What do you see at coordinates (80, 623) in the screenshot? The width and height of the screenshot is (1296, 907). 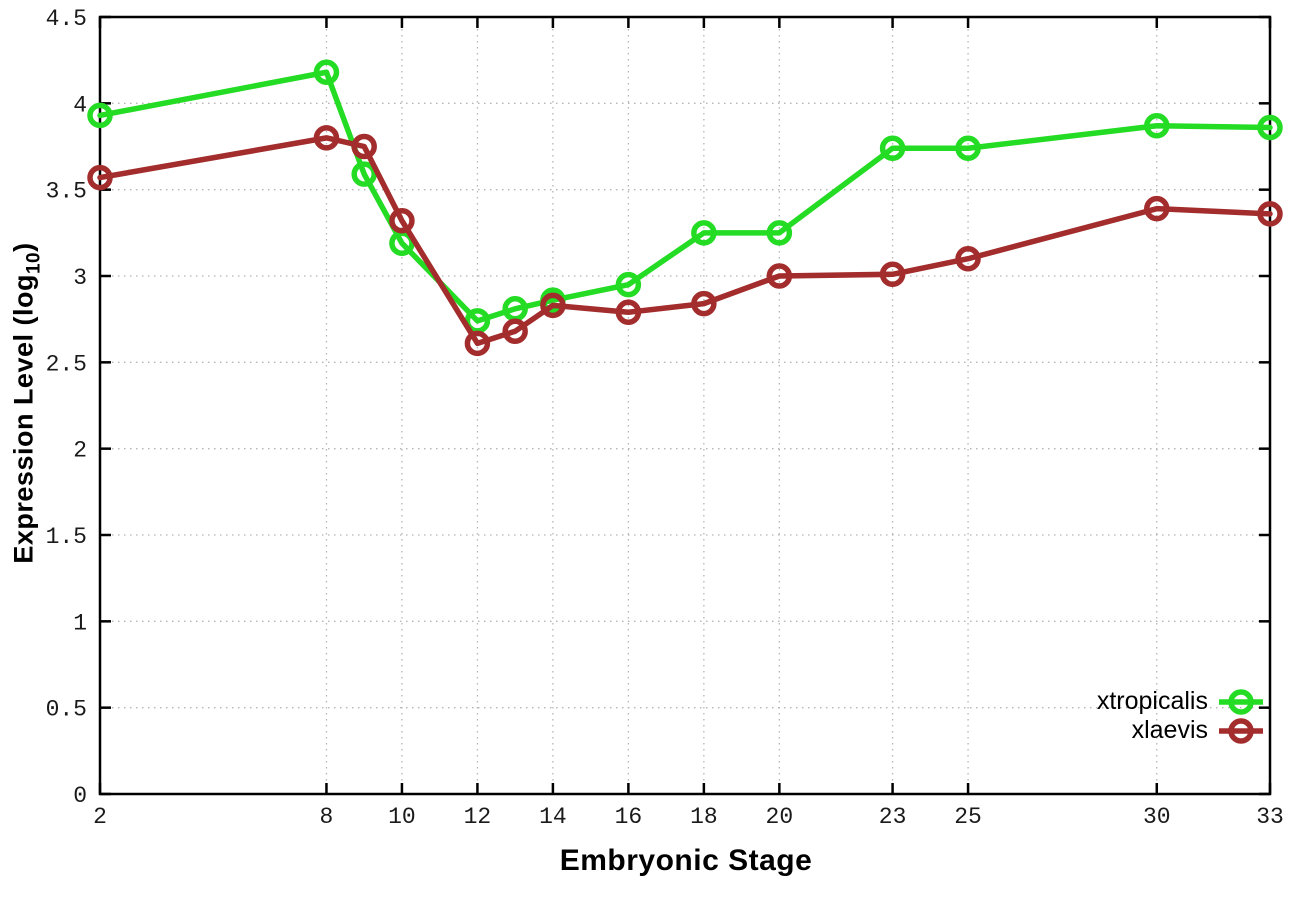 I see `y-tick-label: 1` at bounding box center [80, 623].